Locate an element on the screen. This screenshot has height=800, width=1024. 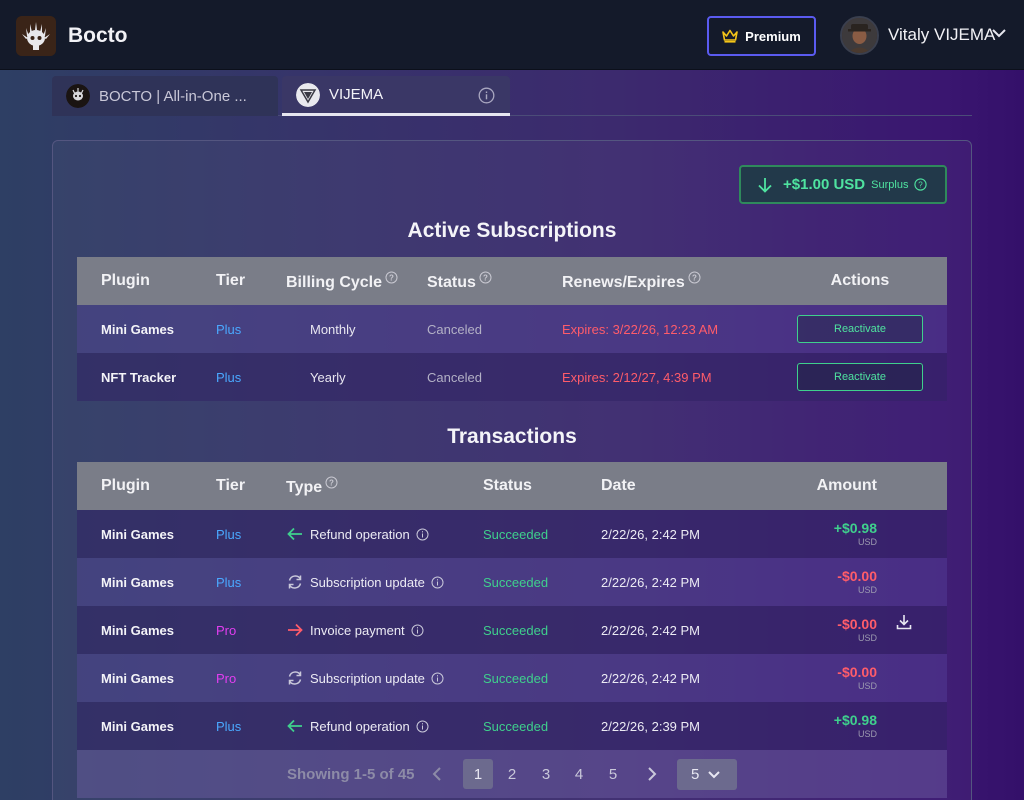
page-size-select: 5 is located at coordinates (707, 774).